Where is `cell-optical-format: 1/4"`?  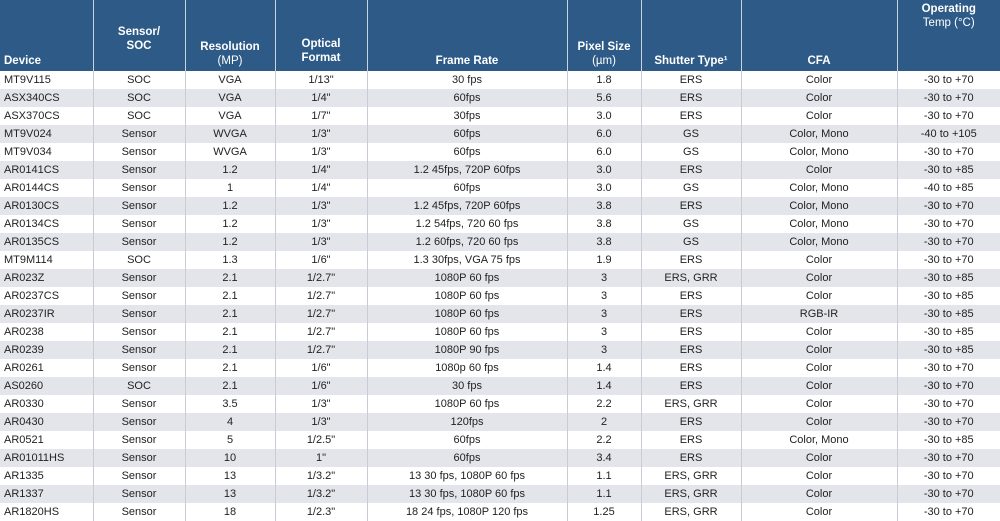
cell-optical-format: 1/4" is located at coordinates (321, 170).